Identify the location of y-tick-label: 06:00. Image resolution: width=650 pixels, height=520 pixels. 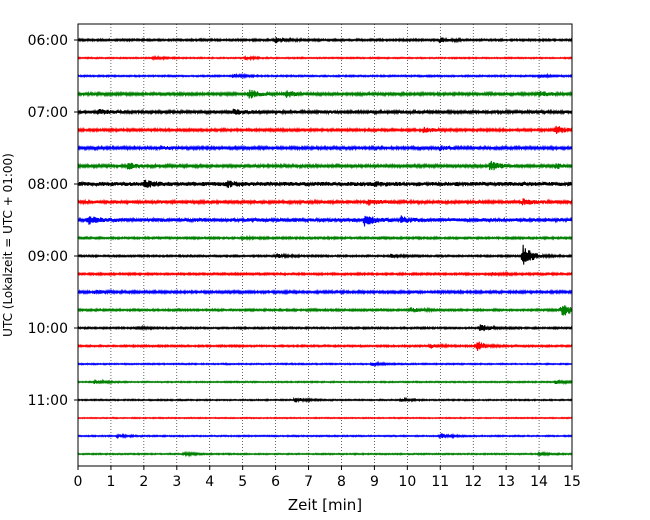
(48, 41).